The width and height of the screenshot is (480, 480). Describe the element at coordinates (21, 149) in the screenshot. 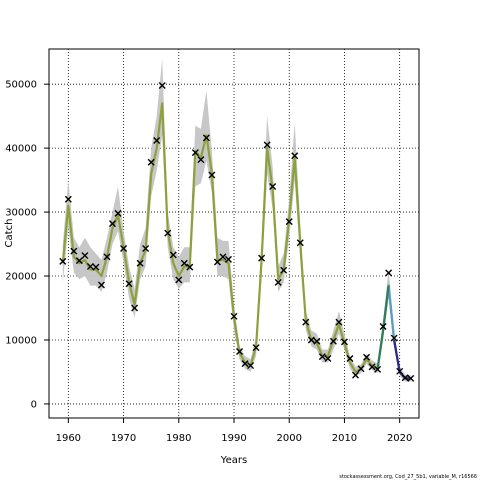

I see `y-tick-label: 40000` at that location.